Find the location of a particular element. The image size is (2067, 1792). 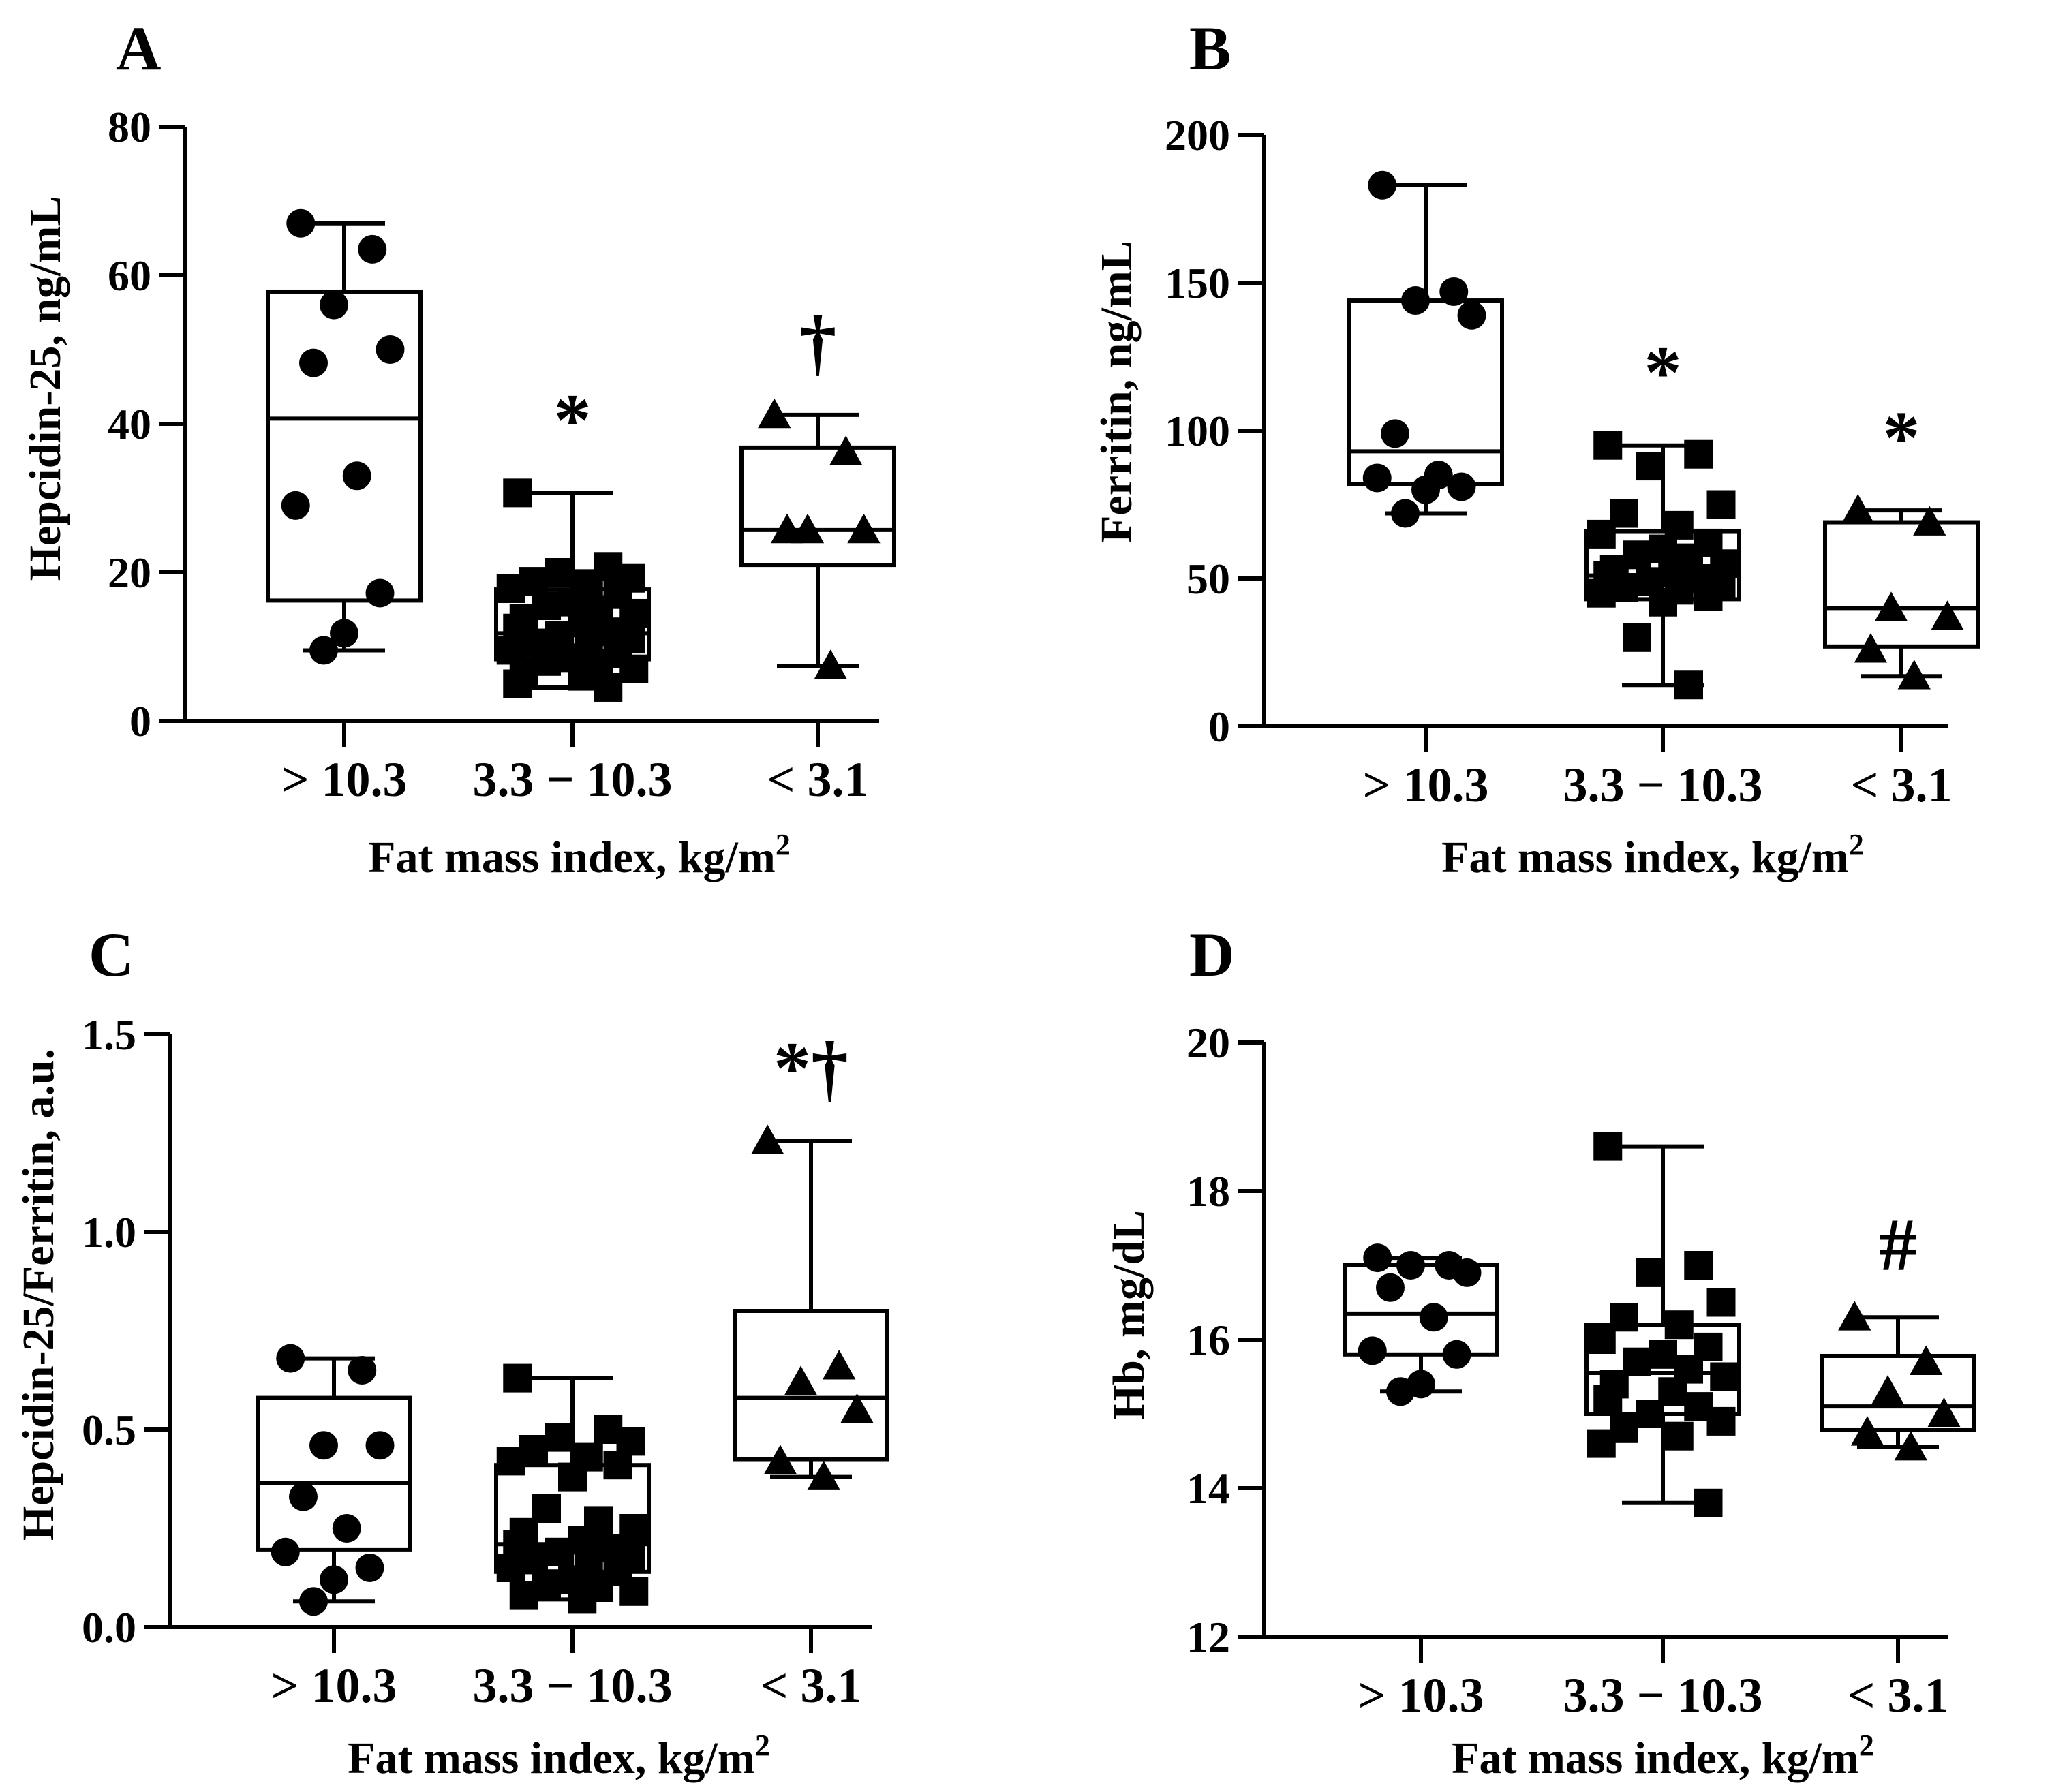

significance-marker: * is located at coordinates (573, 419).